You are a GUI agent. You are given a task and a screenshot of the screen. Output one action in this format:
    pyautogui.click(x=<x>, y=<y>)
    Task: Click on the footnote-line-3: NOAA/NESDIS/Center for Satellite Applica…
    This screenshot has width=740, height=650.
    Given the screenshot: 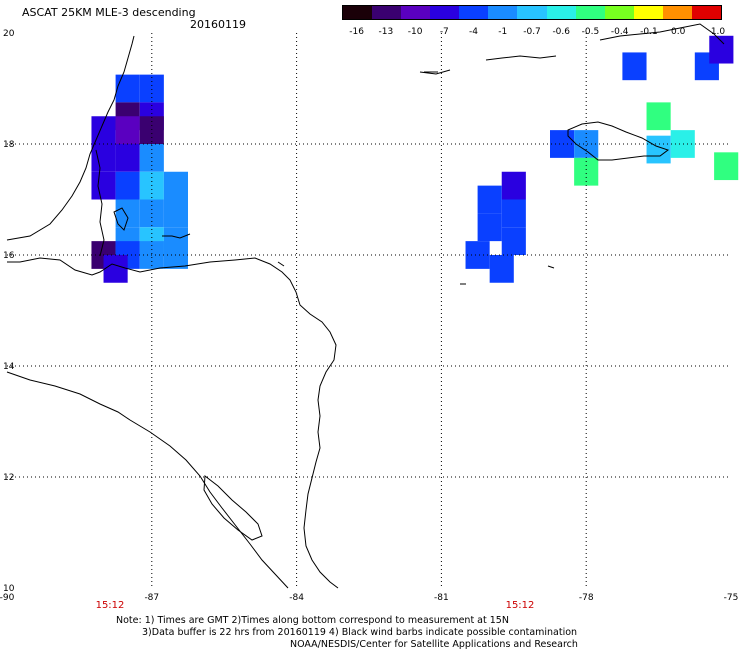 What is the action you would take?
    pyautogui.click(x=434, y=644)
    